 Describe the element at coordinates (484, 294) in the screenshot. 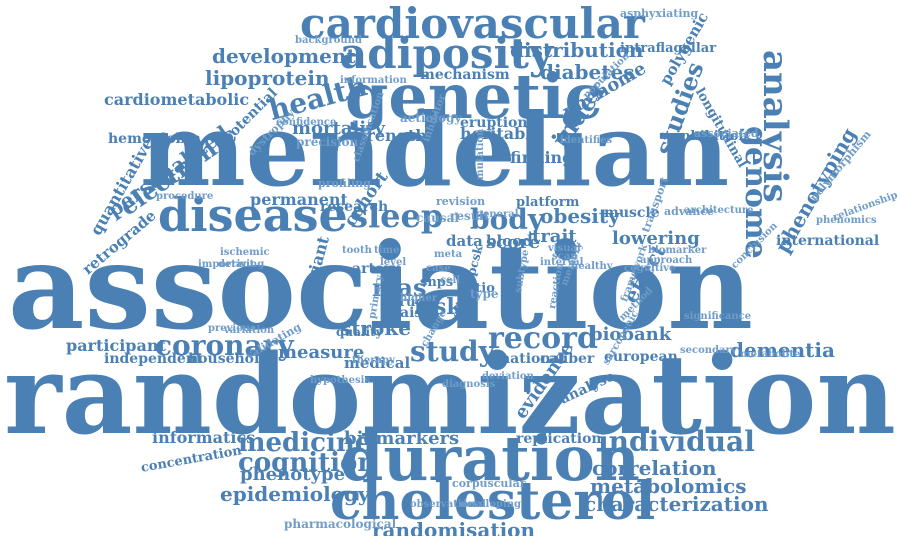

I see `cloud-word: type` at that location.